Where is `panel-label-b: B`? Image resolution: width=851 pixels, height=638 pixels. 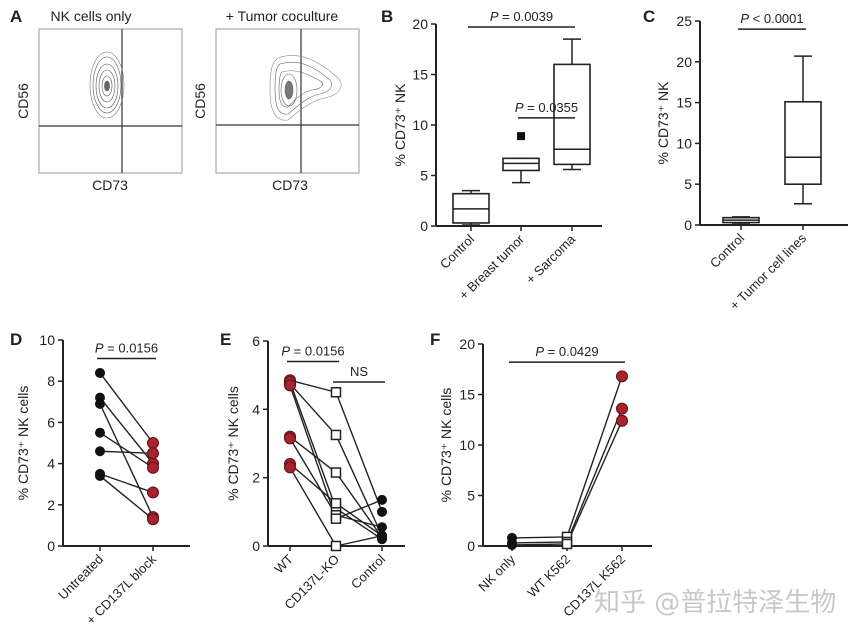
panel-label-b: B is located at coordinates (387, 16).